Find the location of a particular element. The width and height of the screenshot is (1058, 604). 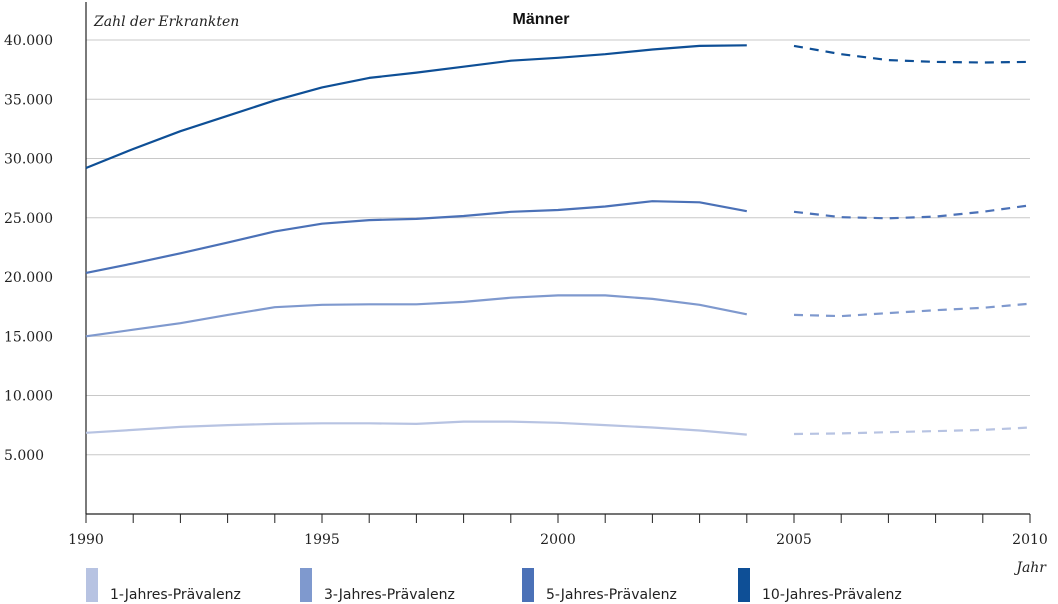

series-line-1-projection is located at coordinates (912, 431).